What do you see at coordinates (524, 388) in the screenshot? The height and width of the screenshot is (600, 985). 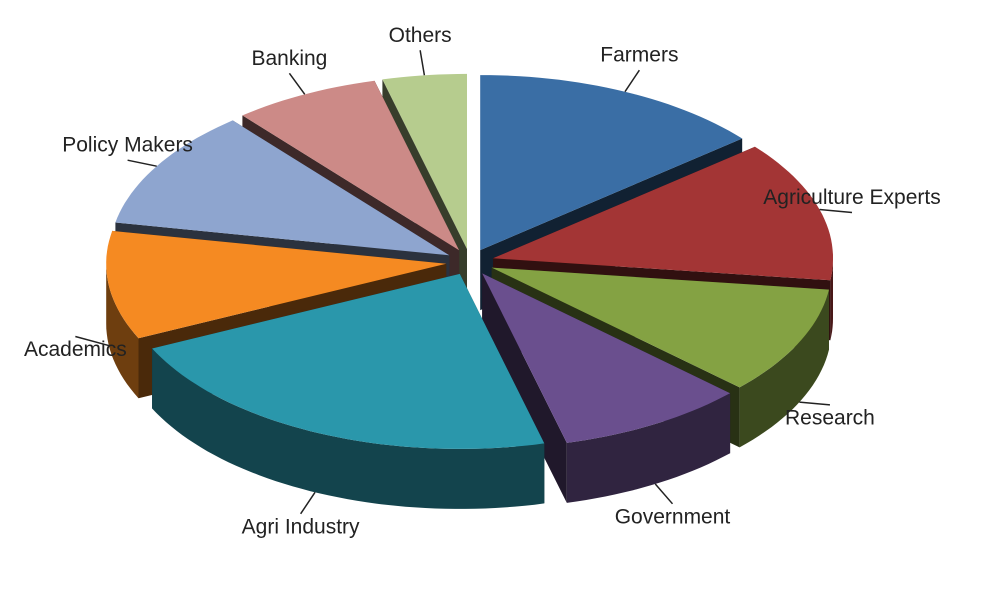 I see `slice-side` at bounding box center [524, 388].